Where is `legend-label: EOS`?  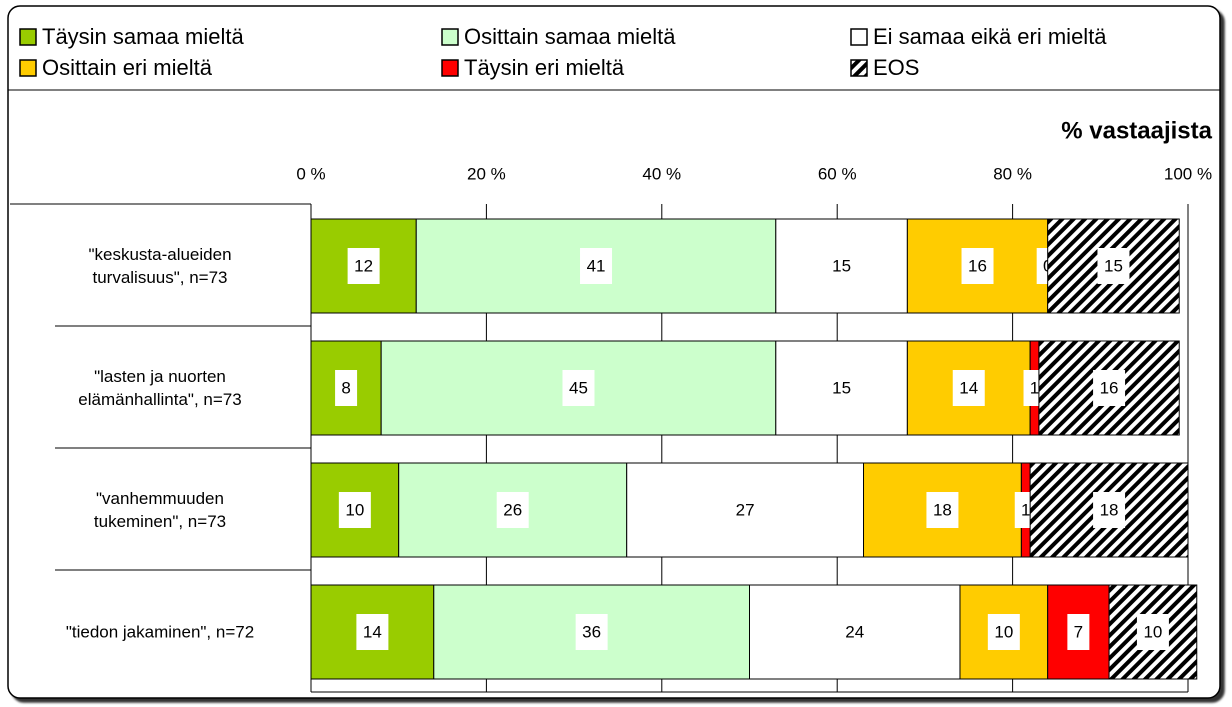 legend-label: EOS is located at coordinates (896, 67).